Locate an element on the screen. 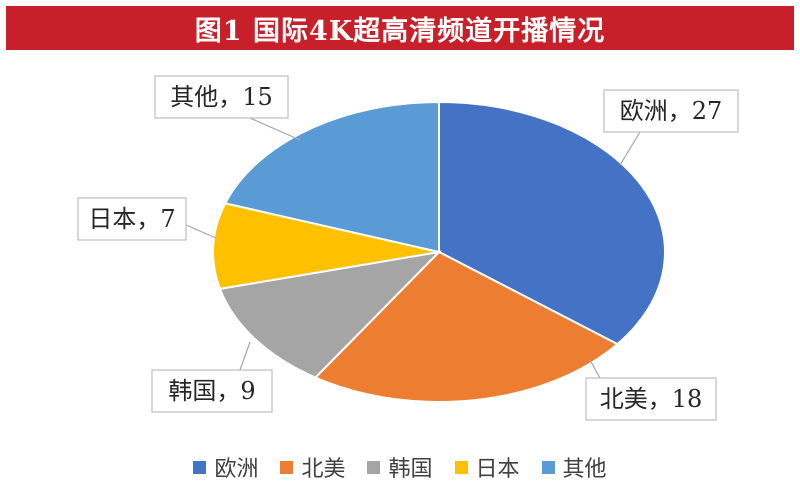 Image resolution: width=800 pixels, height=503 pixels. legend-label-korea: 韩国 is located at coordinates (410, 469).